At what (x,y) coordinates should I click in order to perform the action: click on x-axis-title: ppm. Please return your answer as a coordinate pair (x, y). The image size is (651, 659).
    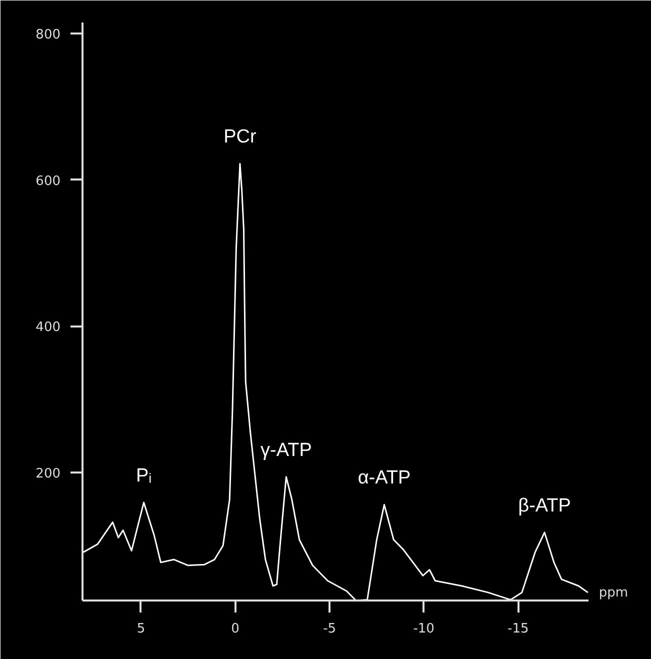
    Looking at the image, I should click on (613, 593).